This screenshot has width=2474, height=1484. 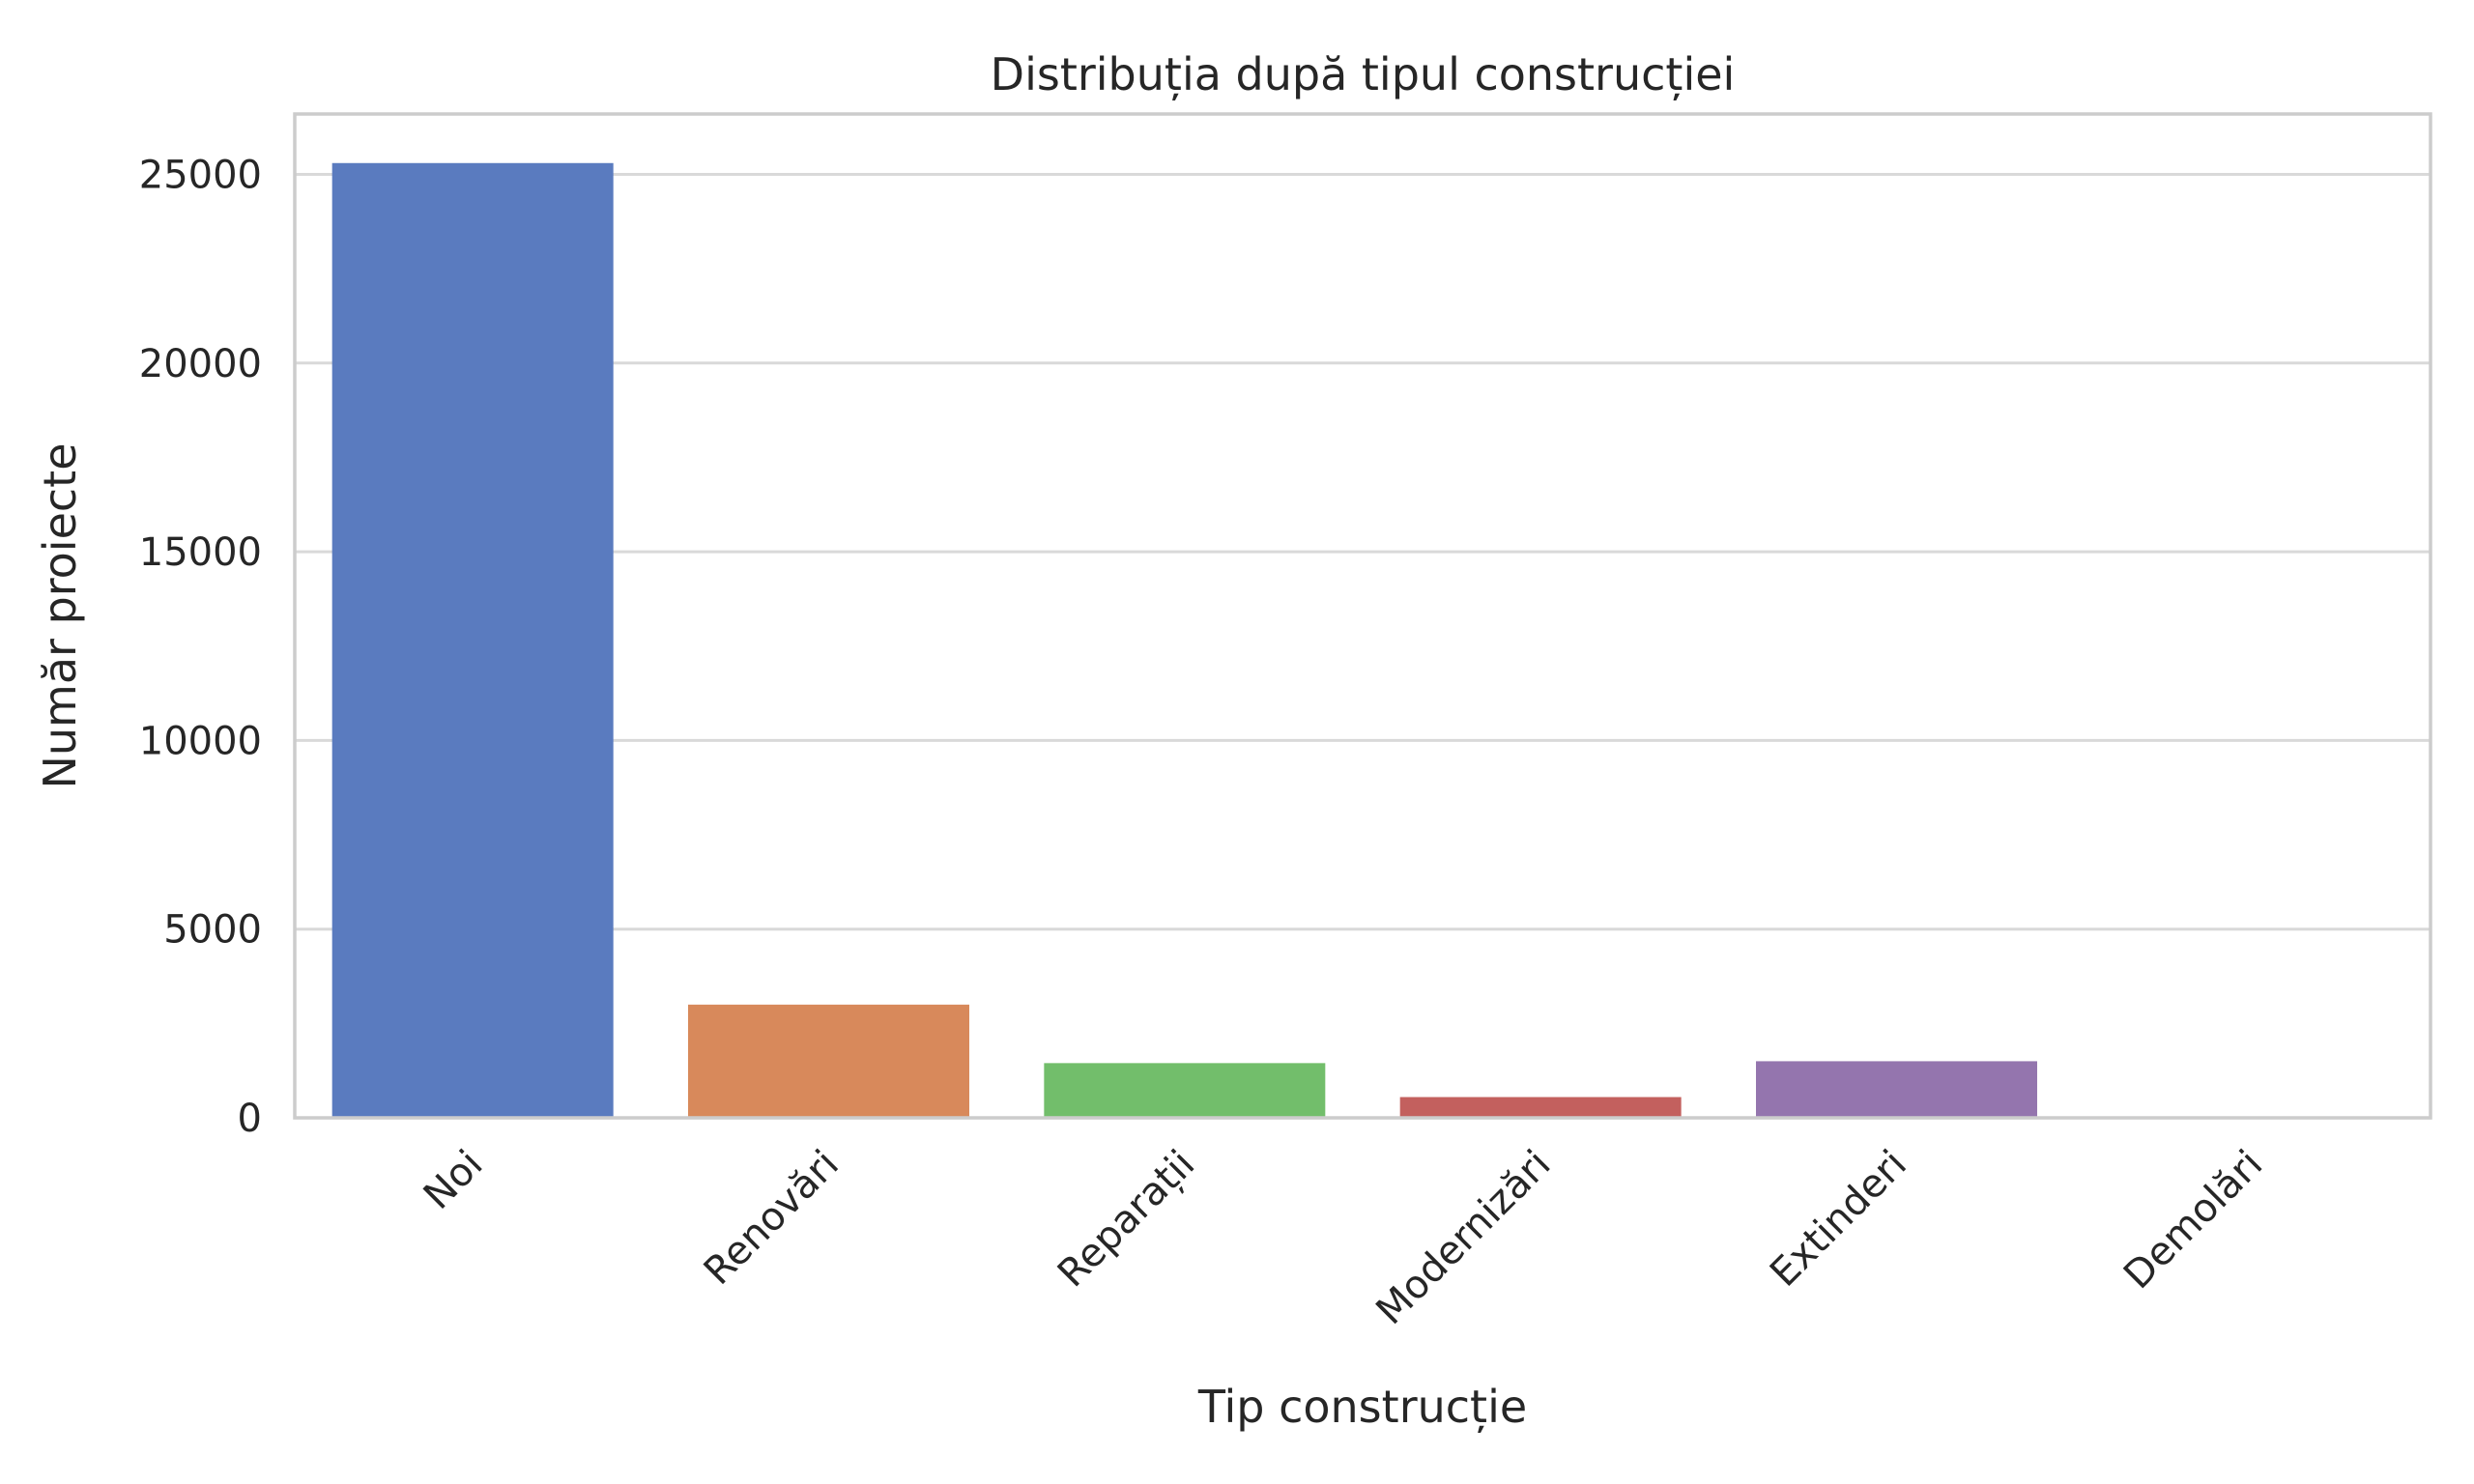 I want to click on y-tick-labels: 0 5000 10000 15000 20000 25000, so click(x=200, y=647).